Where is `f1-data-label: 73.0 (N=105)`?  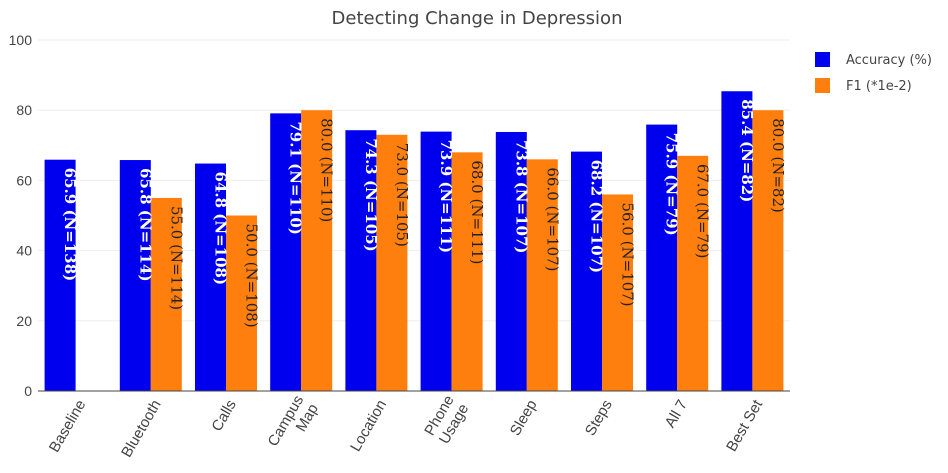
f1-data-label: 73.0 (N=105) is located at coordinates (402, 195).